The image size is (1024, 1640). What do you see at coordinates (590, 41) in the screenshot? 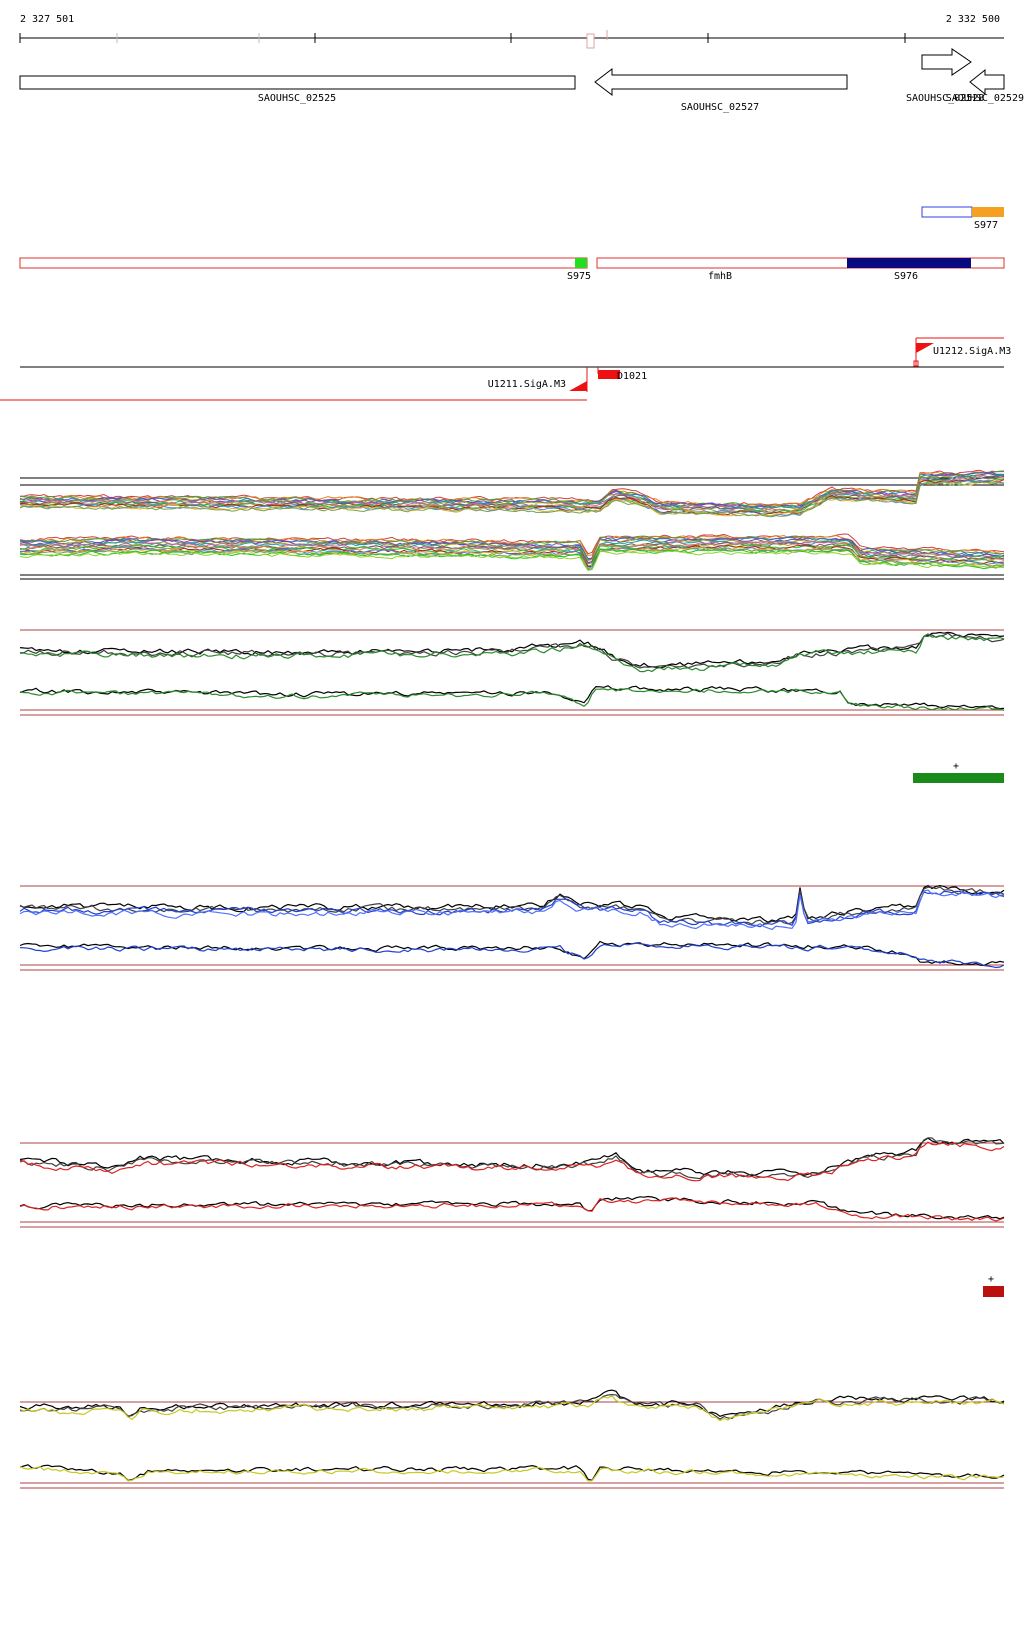
I see `ruler-marker` at bounding box center [590, 41].